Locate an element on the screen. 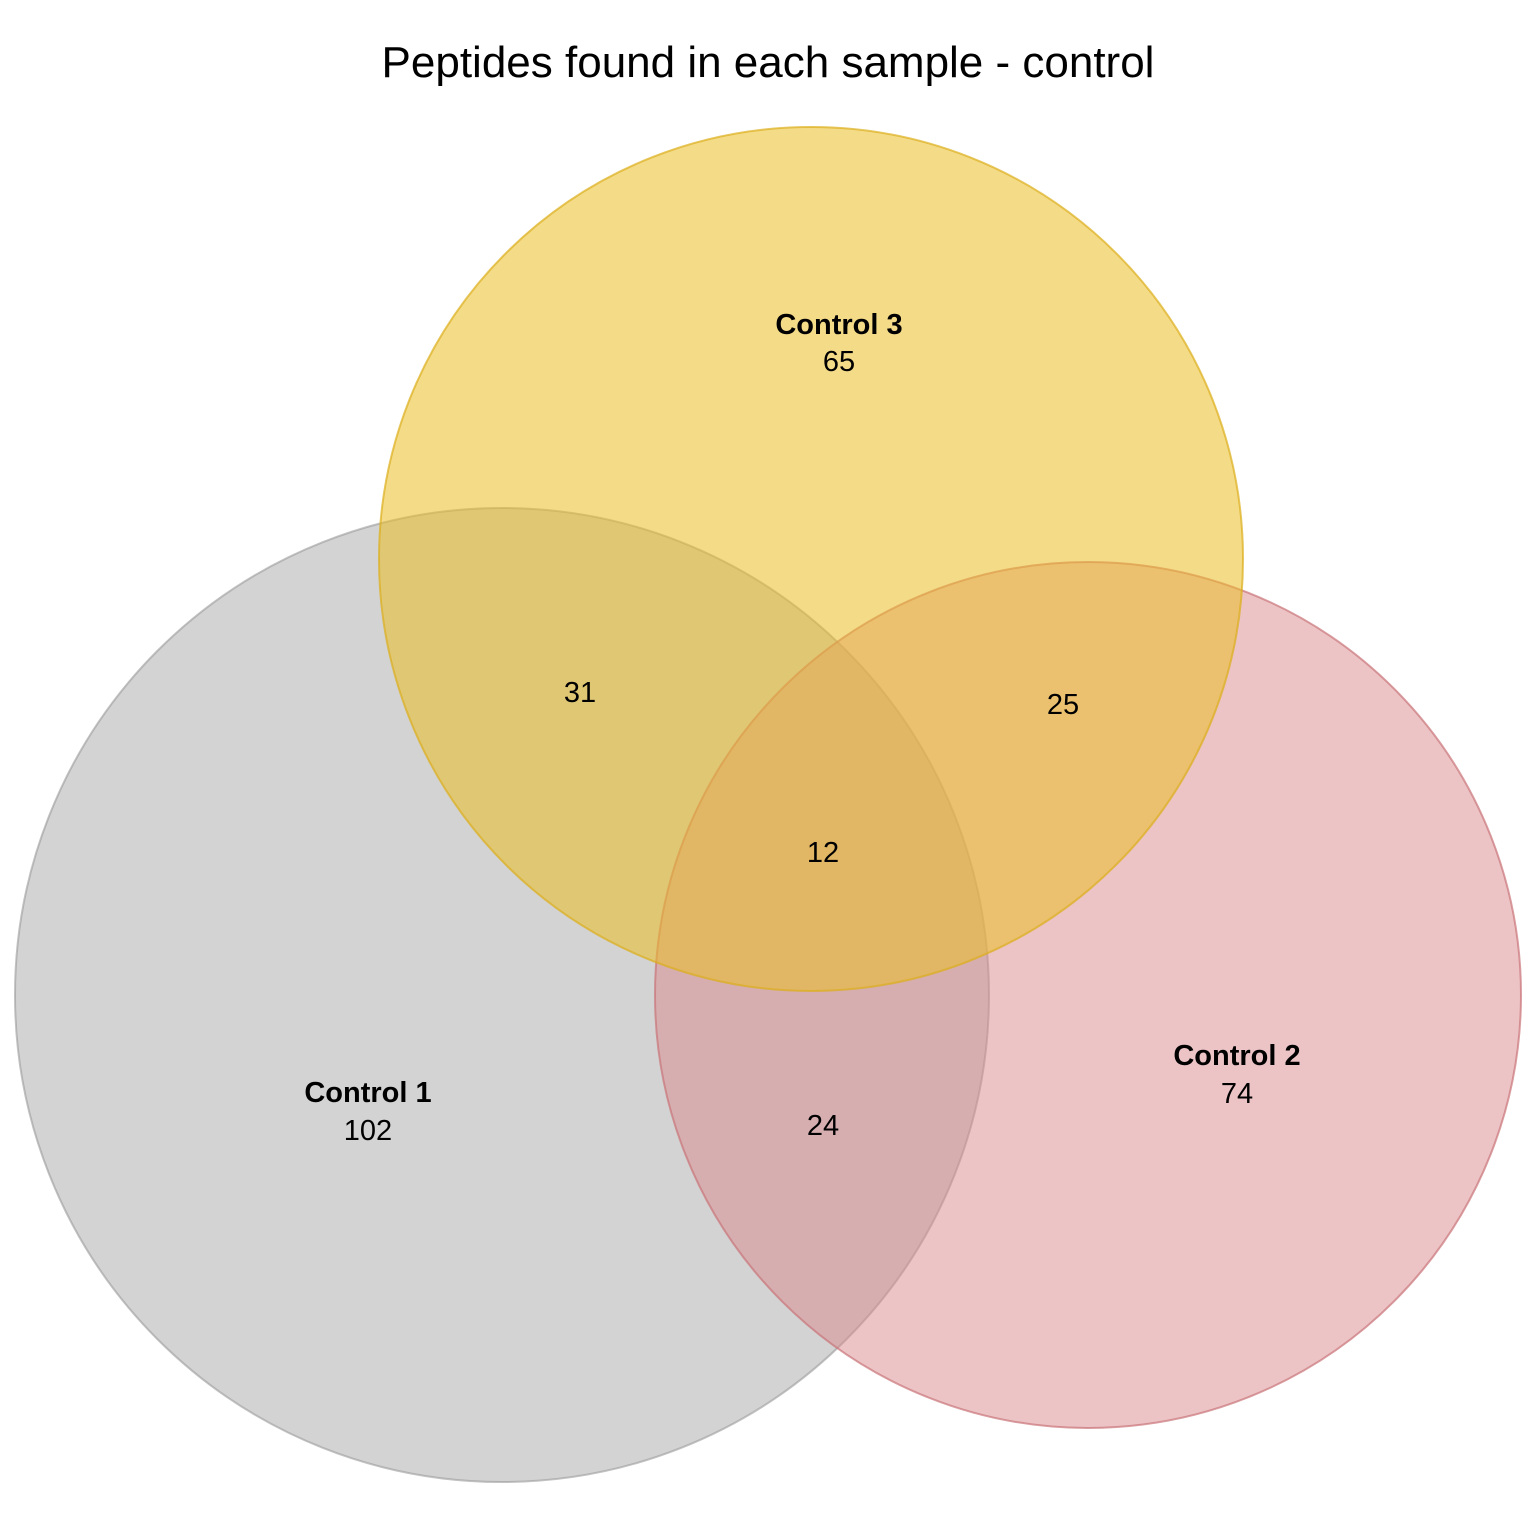  count-control-1-only: 102 is located at coordinates (368, 1131).